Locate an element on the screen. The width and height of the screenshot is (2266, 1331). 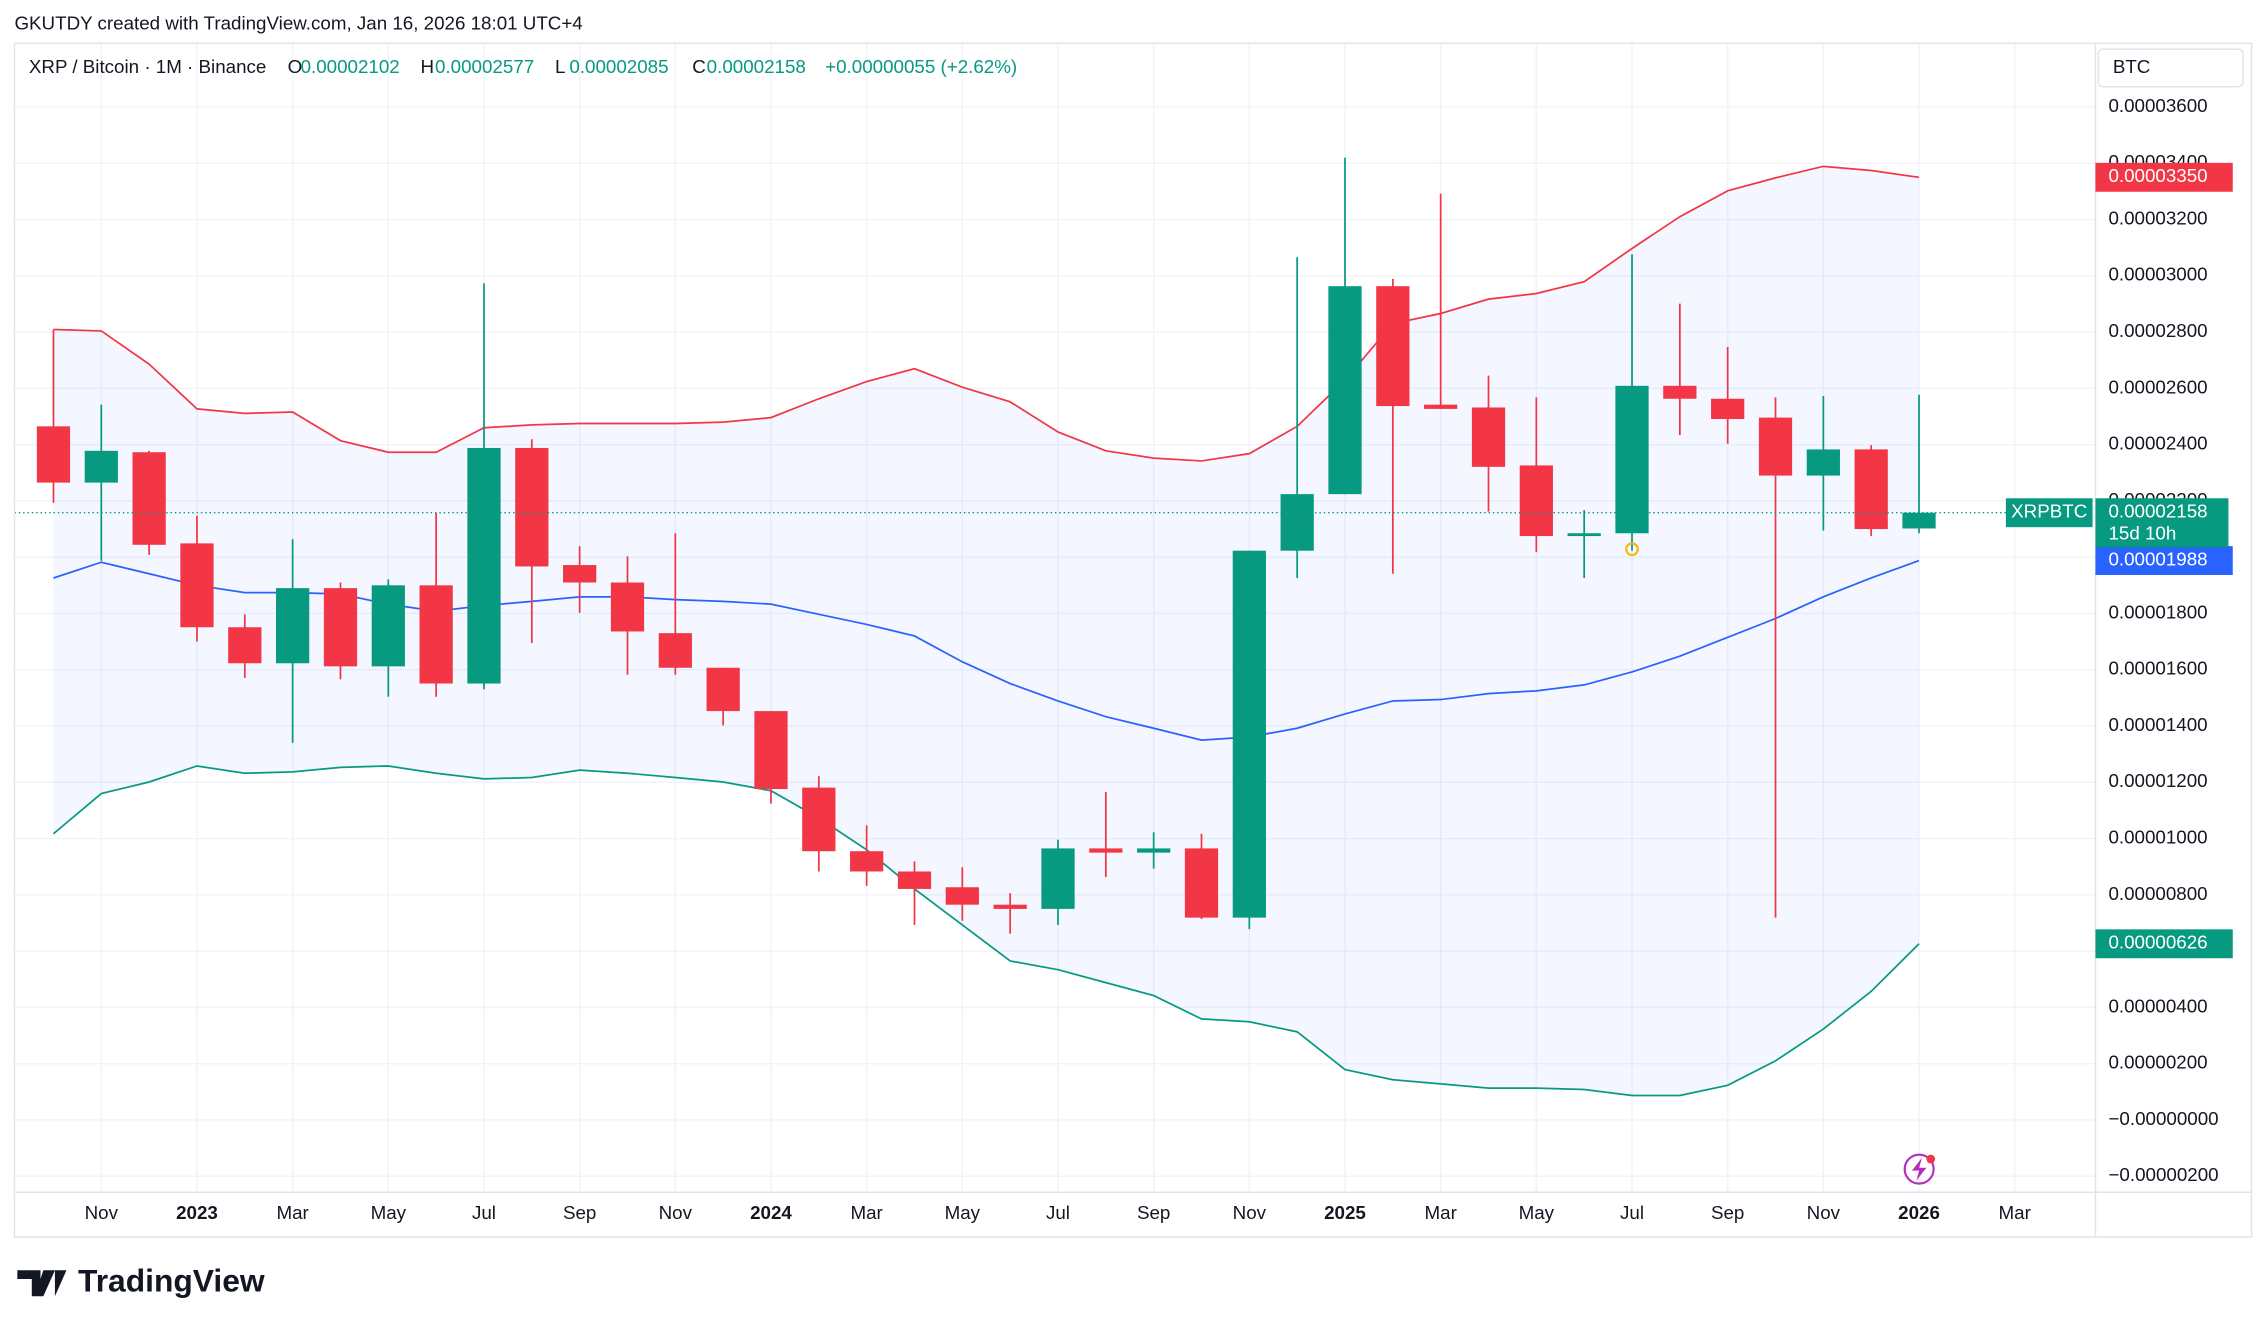
x-tick-label: Nov is located at coordinates (676, 1212).